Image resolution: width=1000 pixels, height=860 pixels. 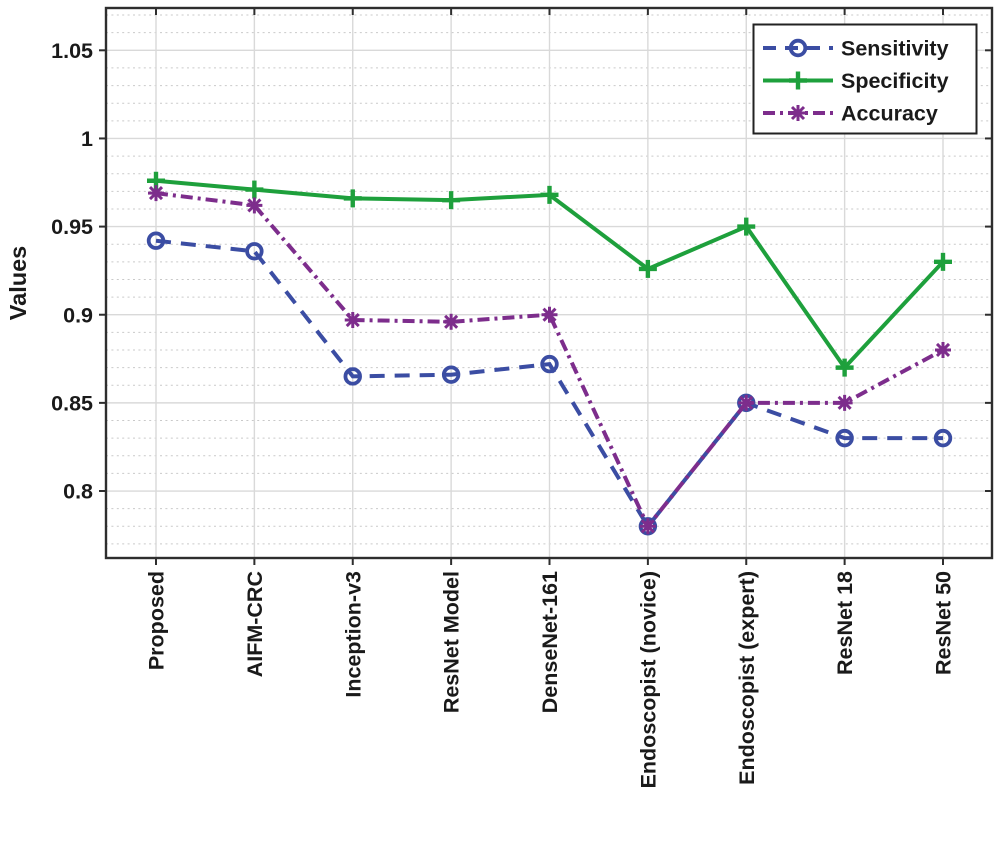 I want to click on x-tick-label: AIFM-CRC, so click(x=255, y=624).